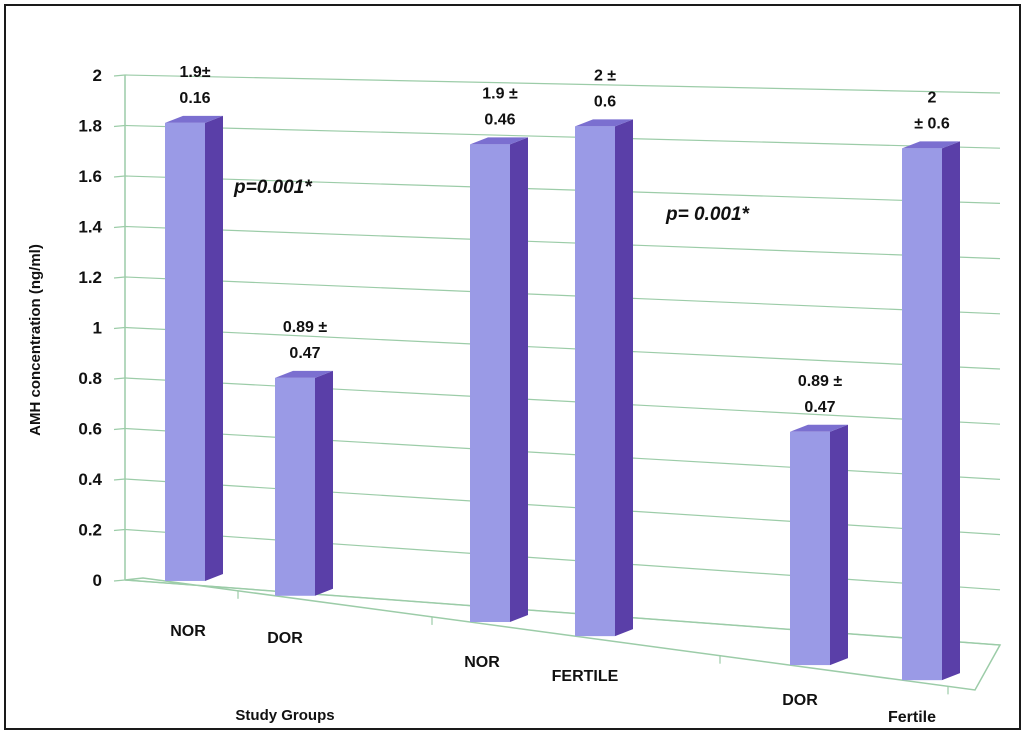  What do you see at coordinates (932, 123) in the screenshot?
I see `data-label: ± 0.6` at bounding box center [932, 123].